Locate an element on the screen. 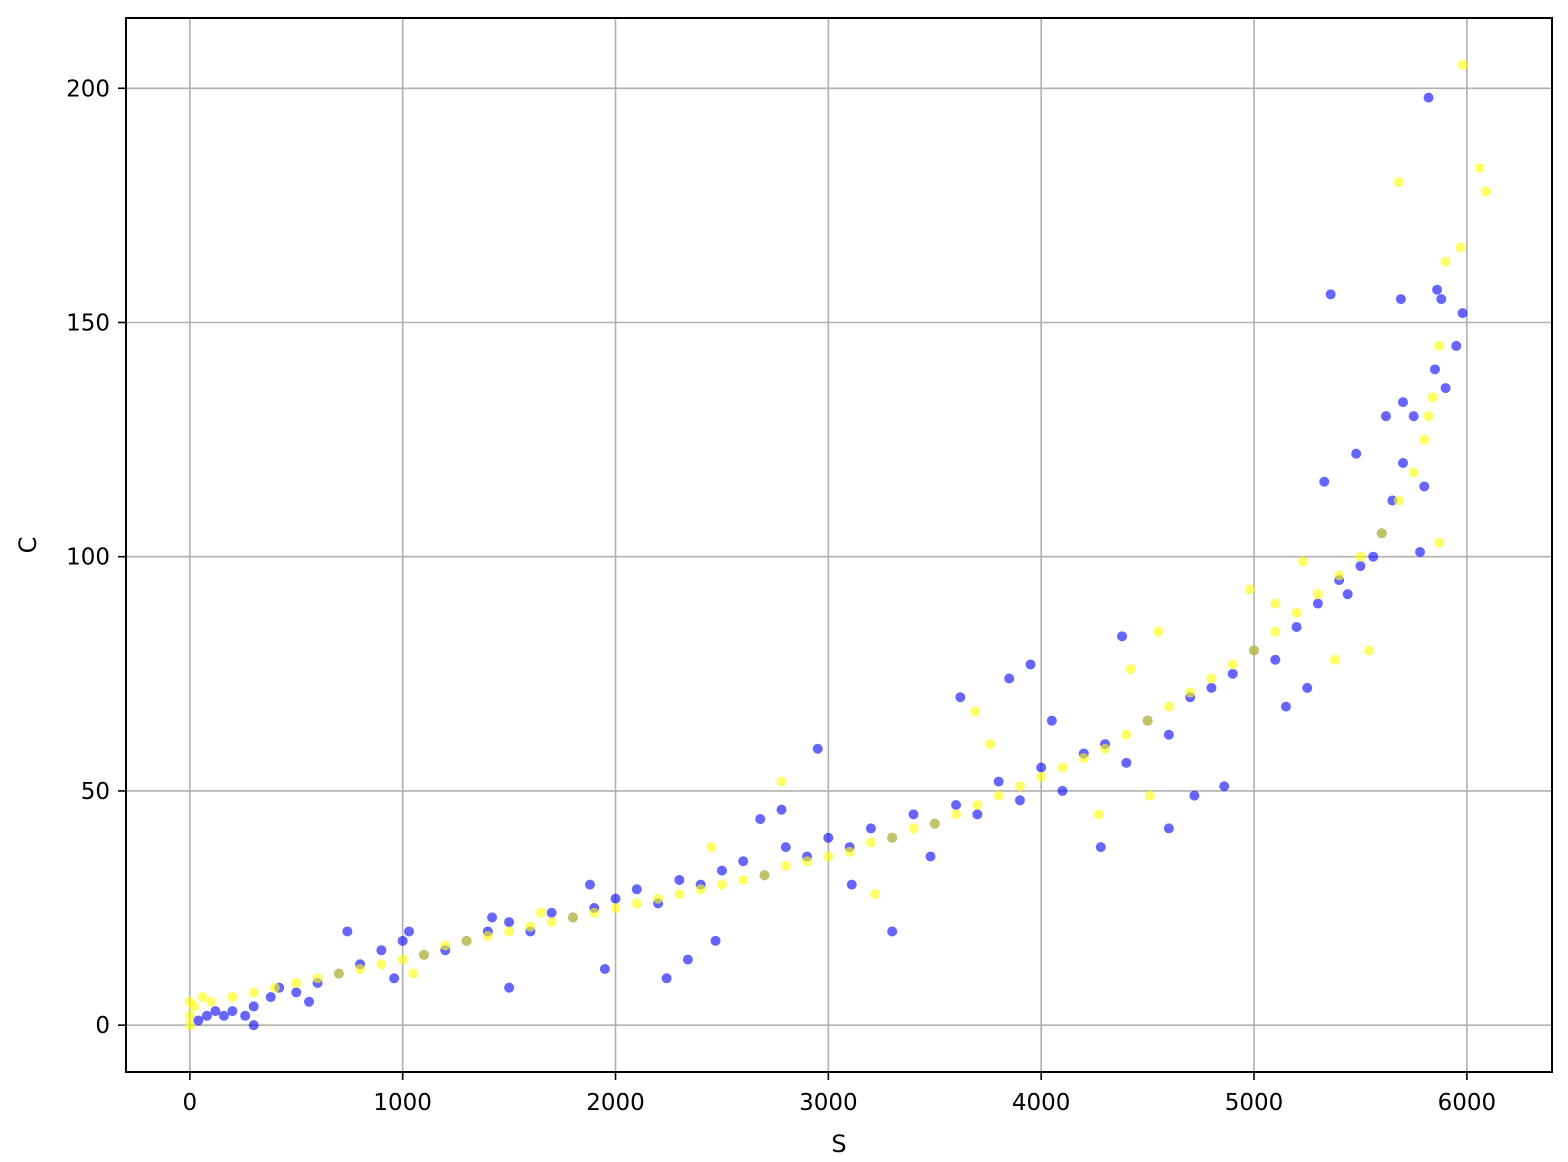  x-tick-label: 3000 is located at coordinates (828, 1103).